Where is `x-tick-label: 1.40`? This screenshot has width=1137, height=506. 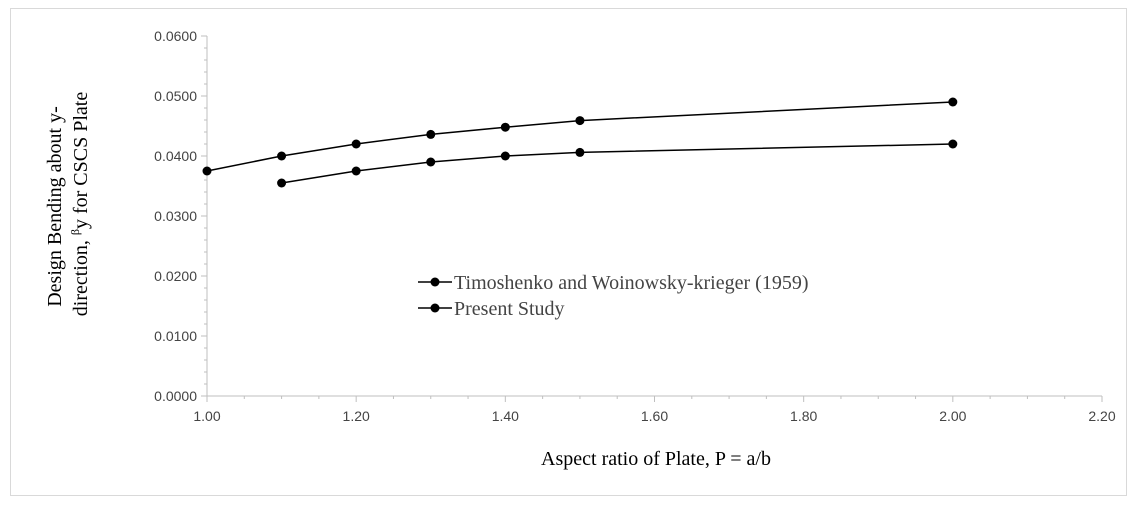 x-tick-label: 1.40 is located at coordinates (505, 416).